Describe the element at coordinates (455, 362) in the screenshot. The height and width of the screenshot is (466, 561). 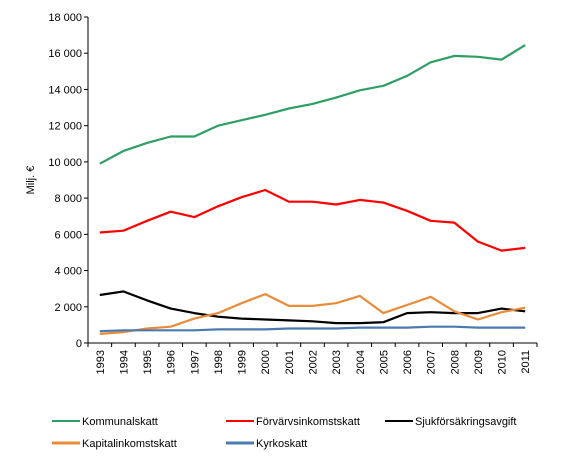
I see `x-tick-label: 2008` at that location.